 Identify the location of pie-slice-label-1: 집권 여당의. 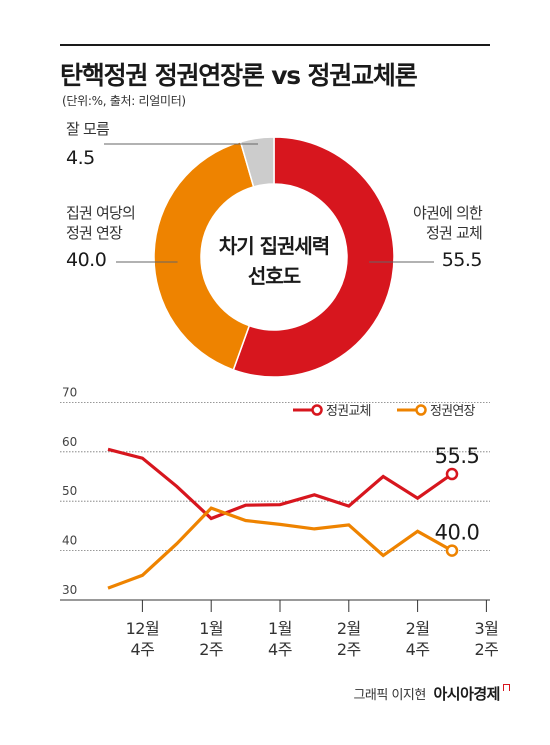
(100, 213).